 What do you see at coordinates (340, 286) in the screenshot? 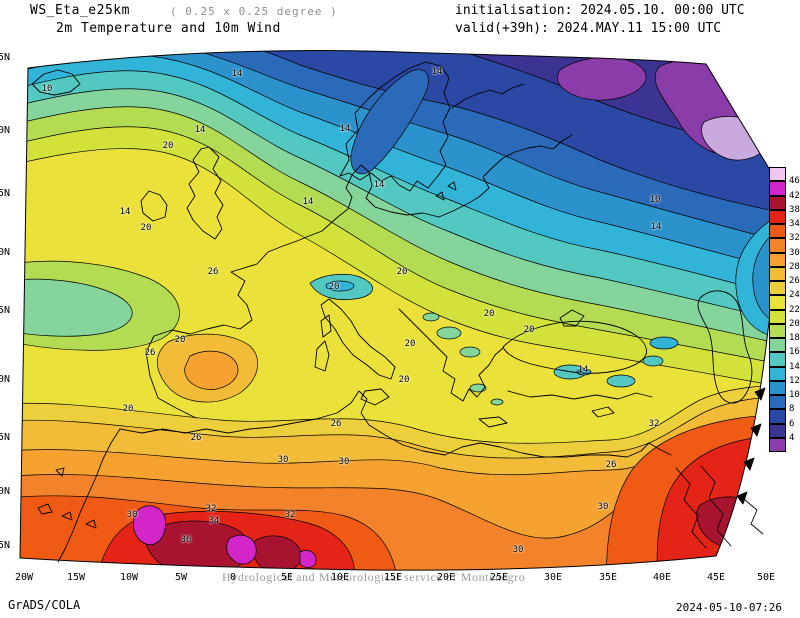
I see `alps-cool-core` at bounding box center [340, 286].